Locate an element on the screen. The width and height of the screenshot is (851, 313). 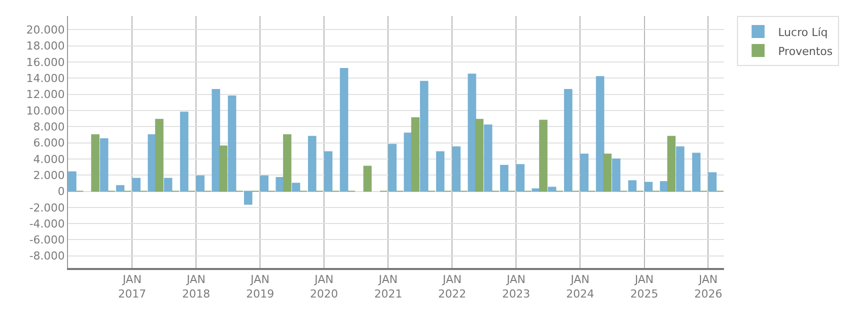
x-tick-label: JAN 2023 is located at coordinates (516, 286).